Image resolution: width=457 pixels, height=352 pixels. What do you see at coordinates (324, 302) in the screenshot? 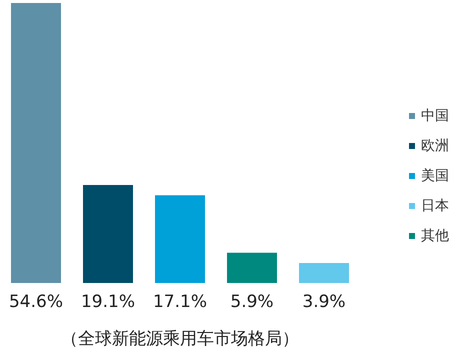
I see `data-label: 3.9%` at bounding box center [324, 302].